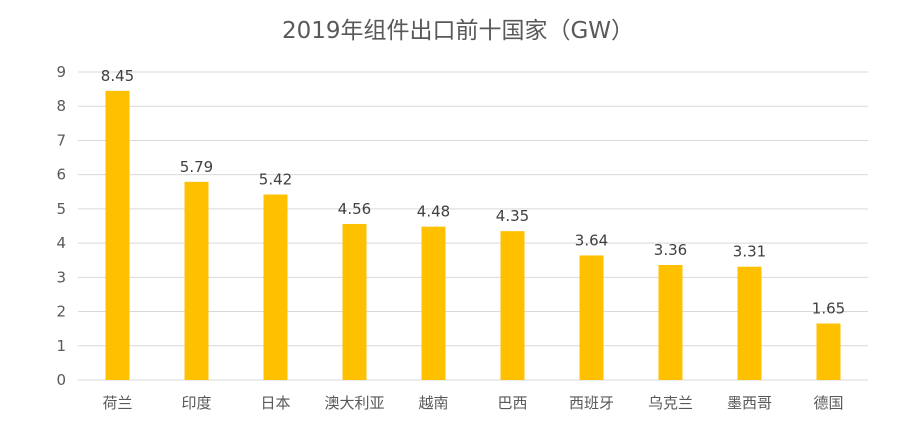  Describe the element at coordinates (591, 403) in the screenshot. I see `x-tick-label: 西班牙` at that location.